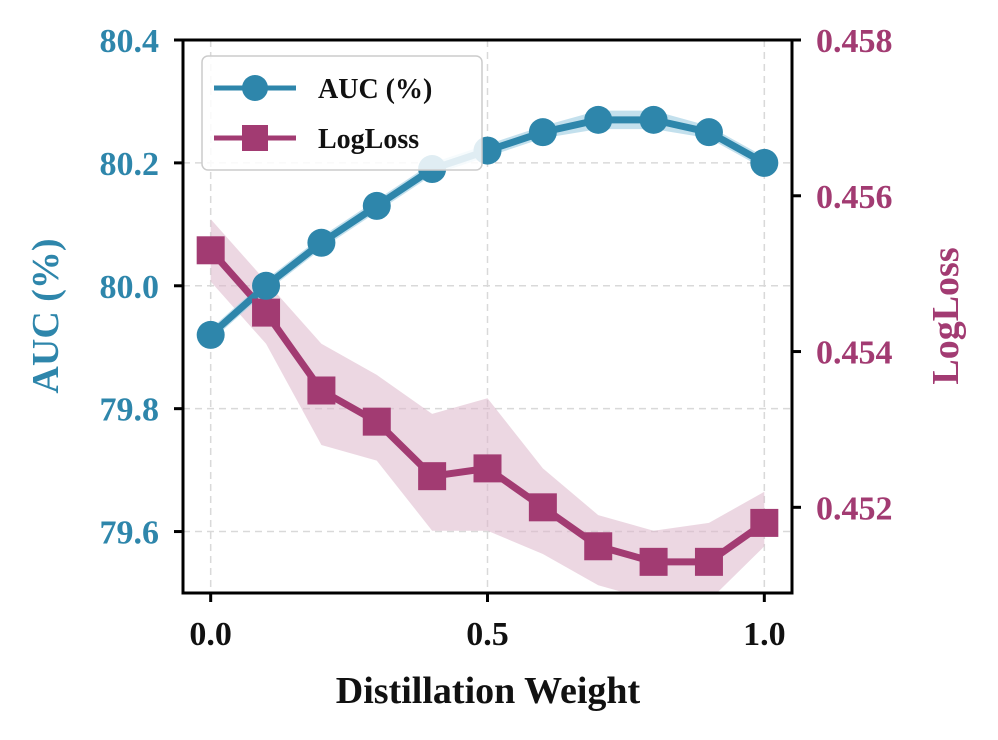 The width and height of the screenshot is (998, 740). I want to click on legend-logloss-marker, so click(255, 138).